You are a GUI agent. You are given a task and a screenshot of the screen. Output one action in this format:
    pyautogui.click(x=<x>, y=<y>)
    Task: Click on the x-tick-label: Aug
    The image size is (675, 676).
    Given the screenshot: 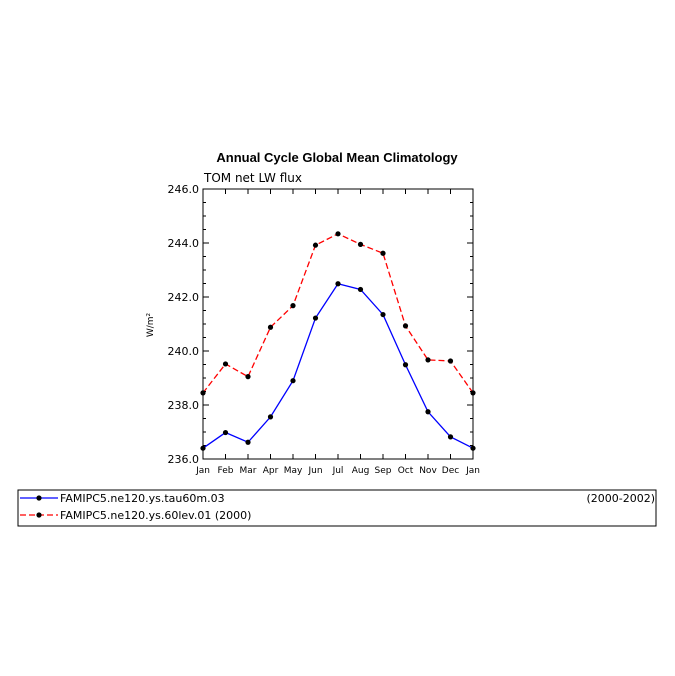 What is the action you would take?
    pyautogui.click(x=361, y=471)
    